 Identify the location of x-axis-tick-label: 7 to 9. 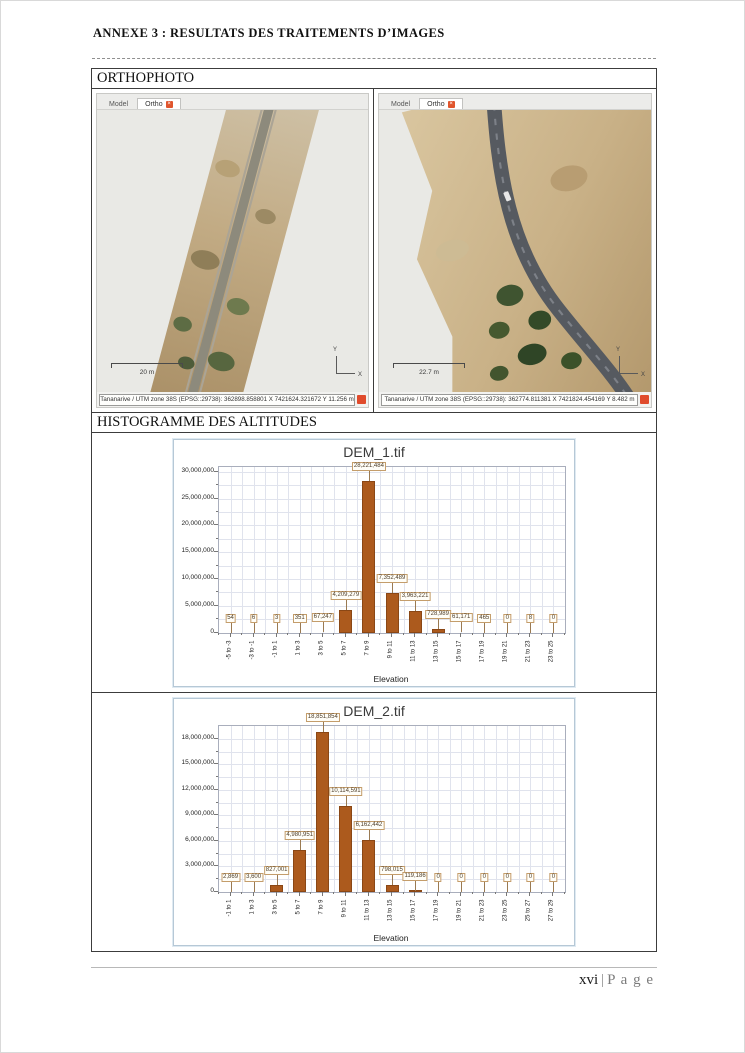
(321, 907).